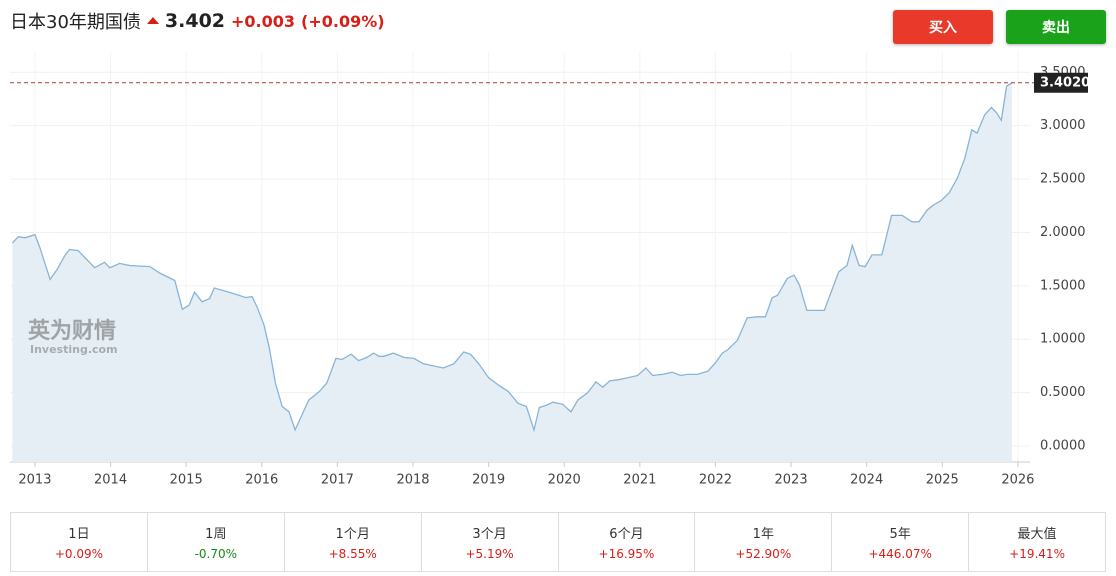  What do you see at coordinates (1063, 125) in the screenshot?
I see `y-tick-label: 3.0000` at bounding box center [1063, 125].